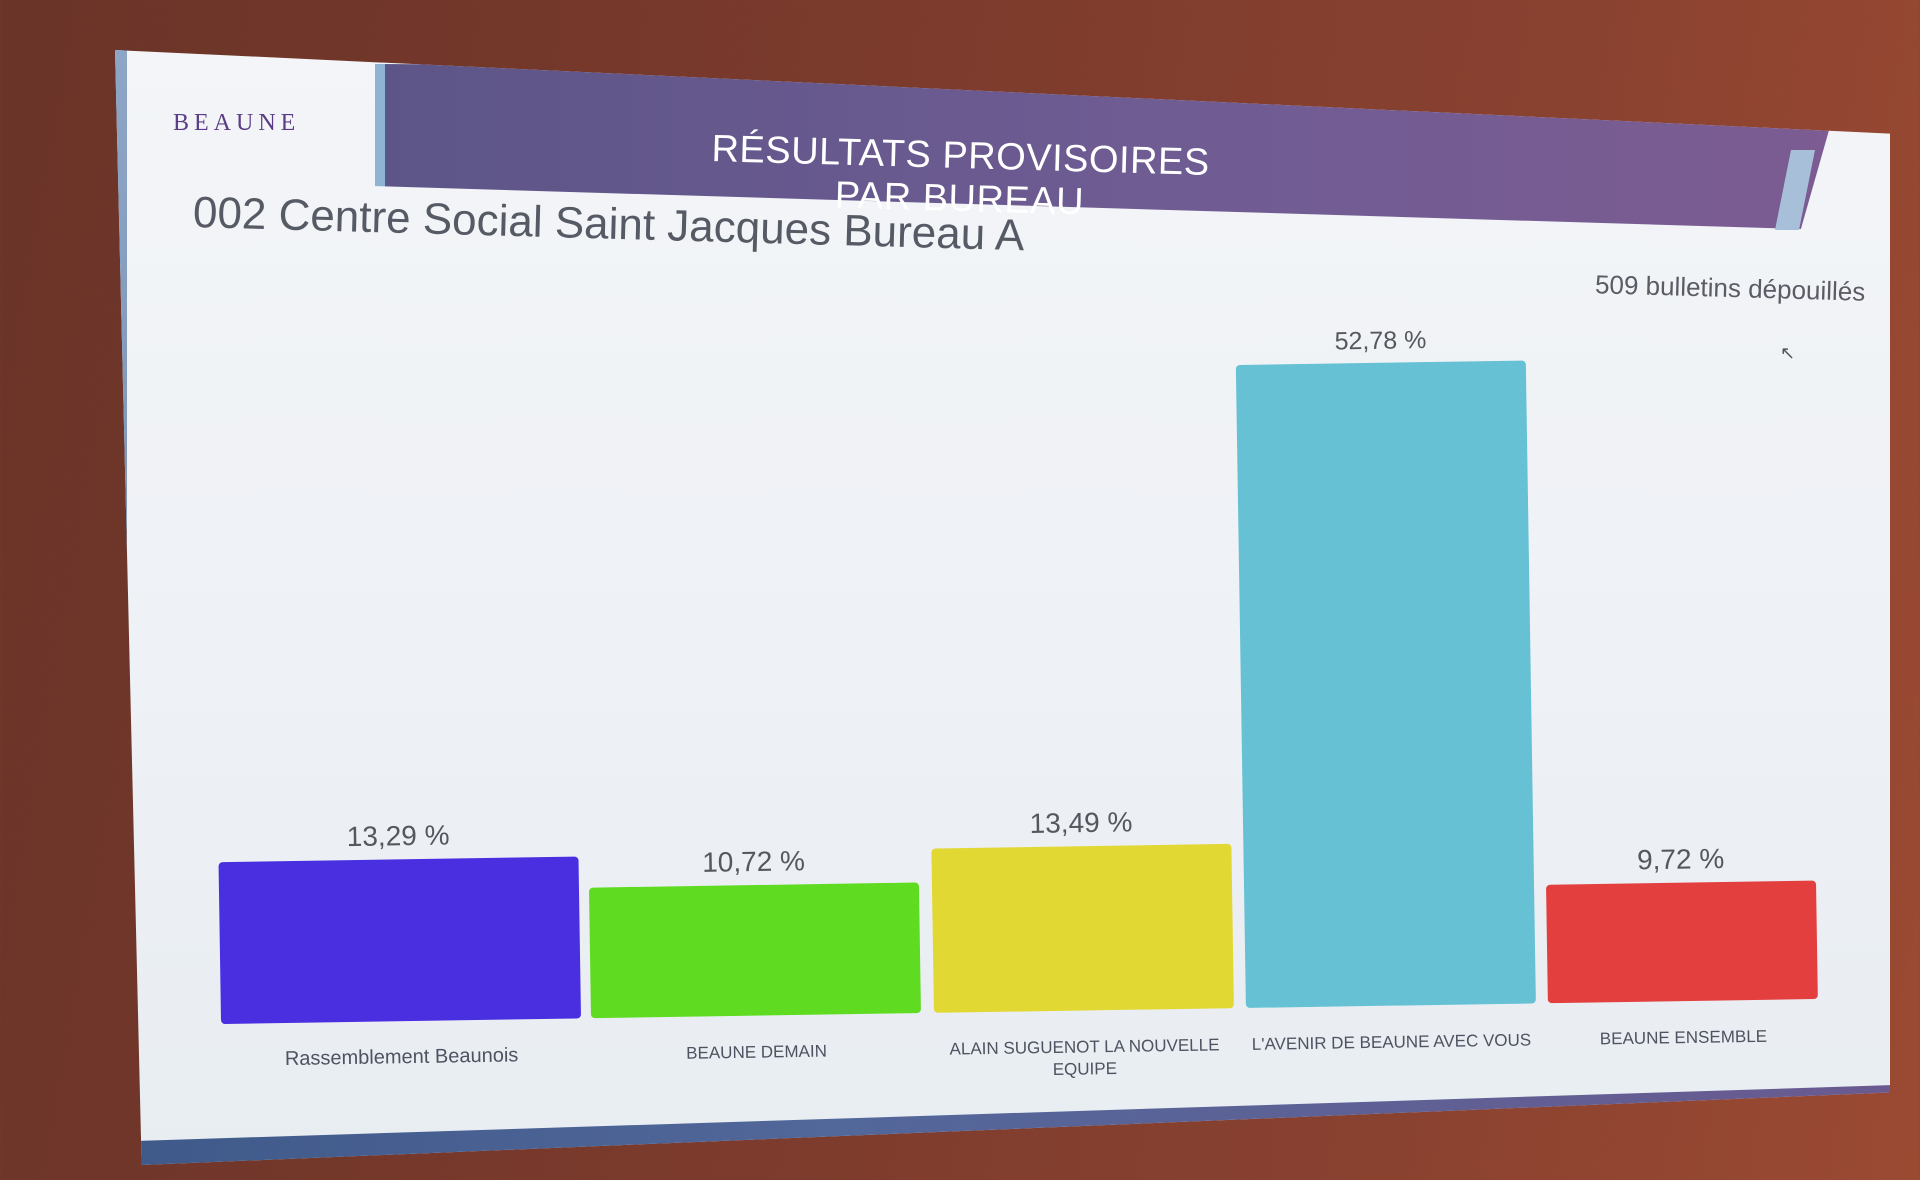  Describe the element at coordinates (1084, 1057) in the screenshot. I see `category-label-2: ALAIN SUGUENOT LA NOUVELLEEQUIPE` at that location.